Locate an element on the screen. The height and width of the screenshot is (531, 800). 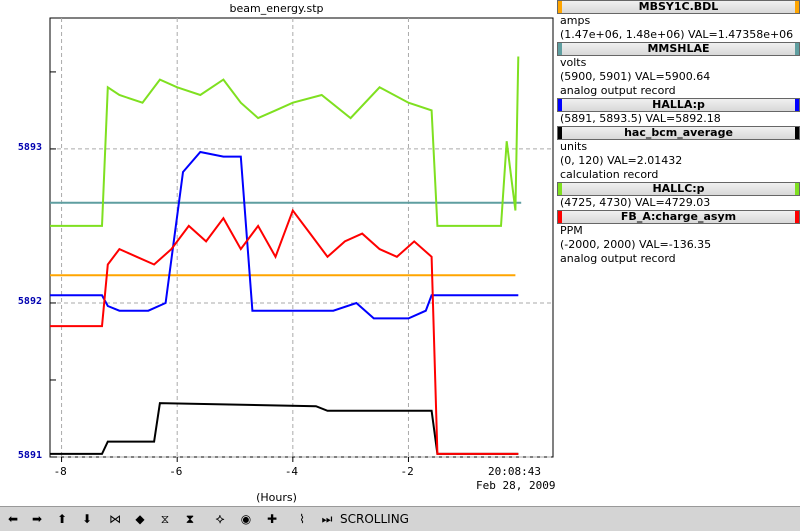
legend-entry: FB_A:charge_asym is located at coordinates (678, 217).